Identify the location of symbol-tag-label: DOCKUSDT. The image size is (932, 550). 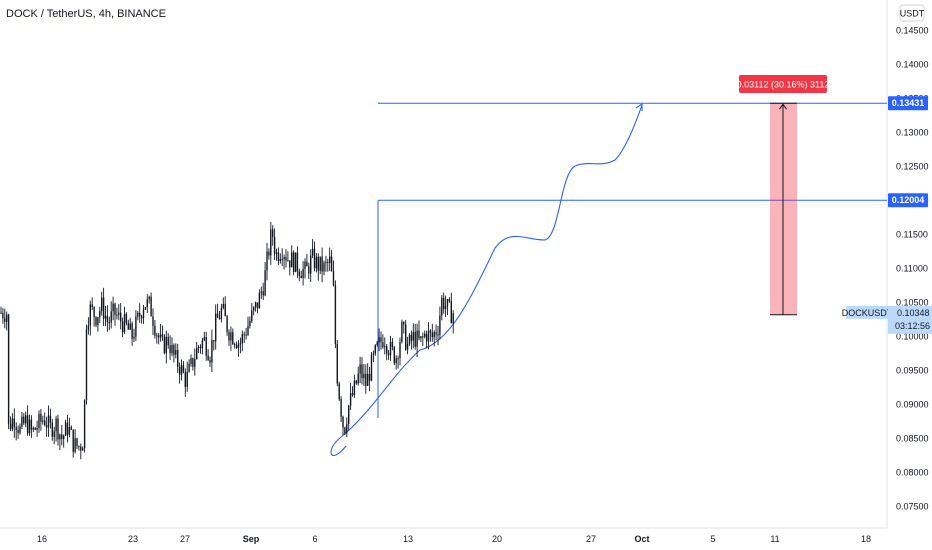
(867, 313).